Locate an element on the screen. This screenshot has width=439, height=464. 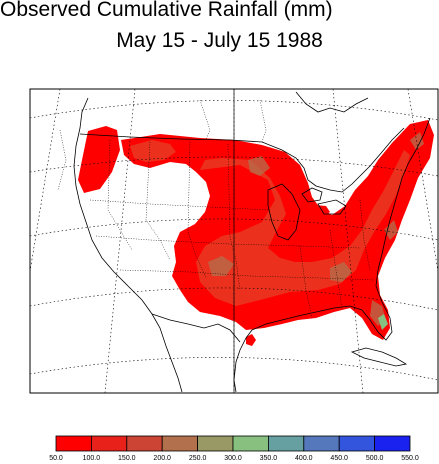
legend-label-0: 50.0 is located at coordinates (56, 458).